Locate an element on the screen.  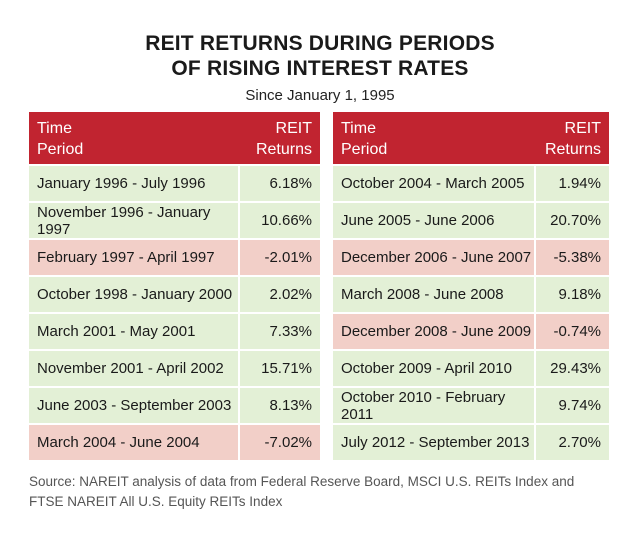
period-cell: November 1996 - January 1997 is located at coordinates (133, 220).